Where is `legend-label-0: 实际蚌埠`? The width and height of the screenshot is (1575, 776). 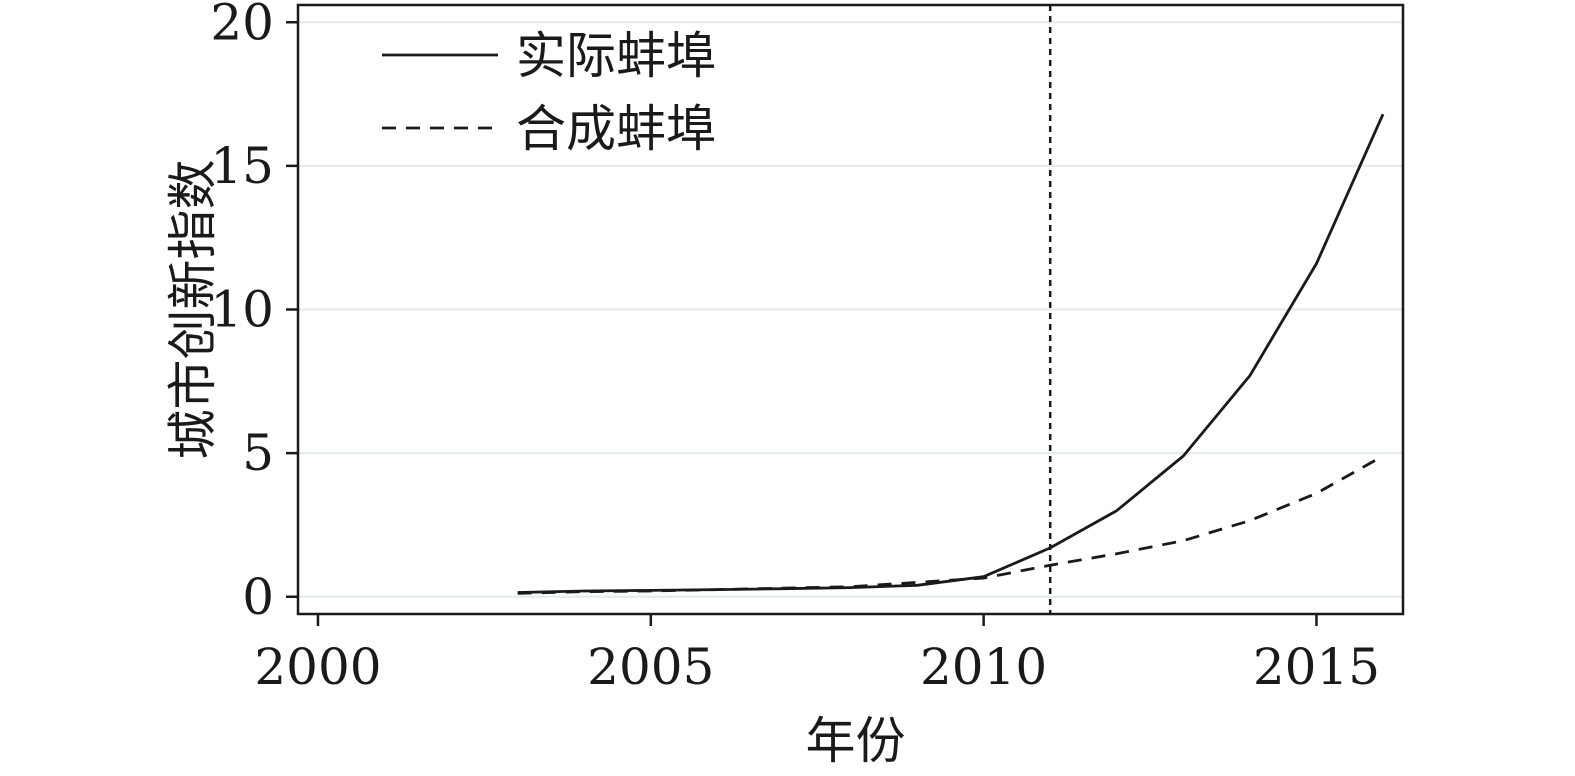 legend-label-0: 实际蚌埠 is located at coordinates (616, 56).